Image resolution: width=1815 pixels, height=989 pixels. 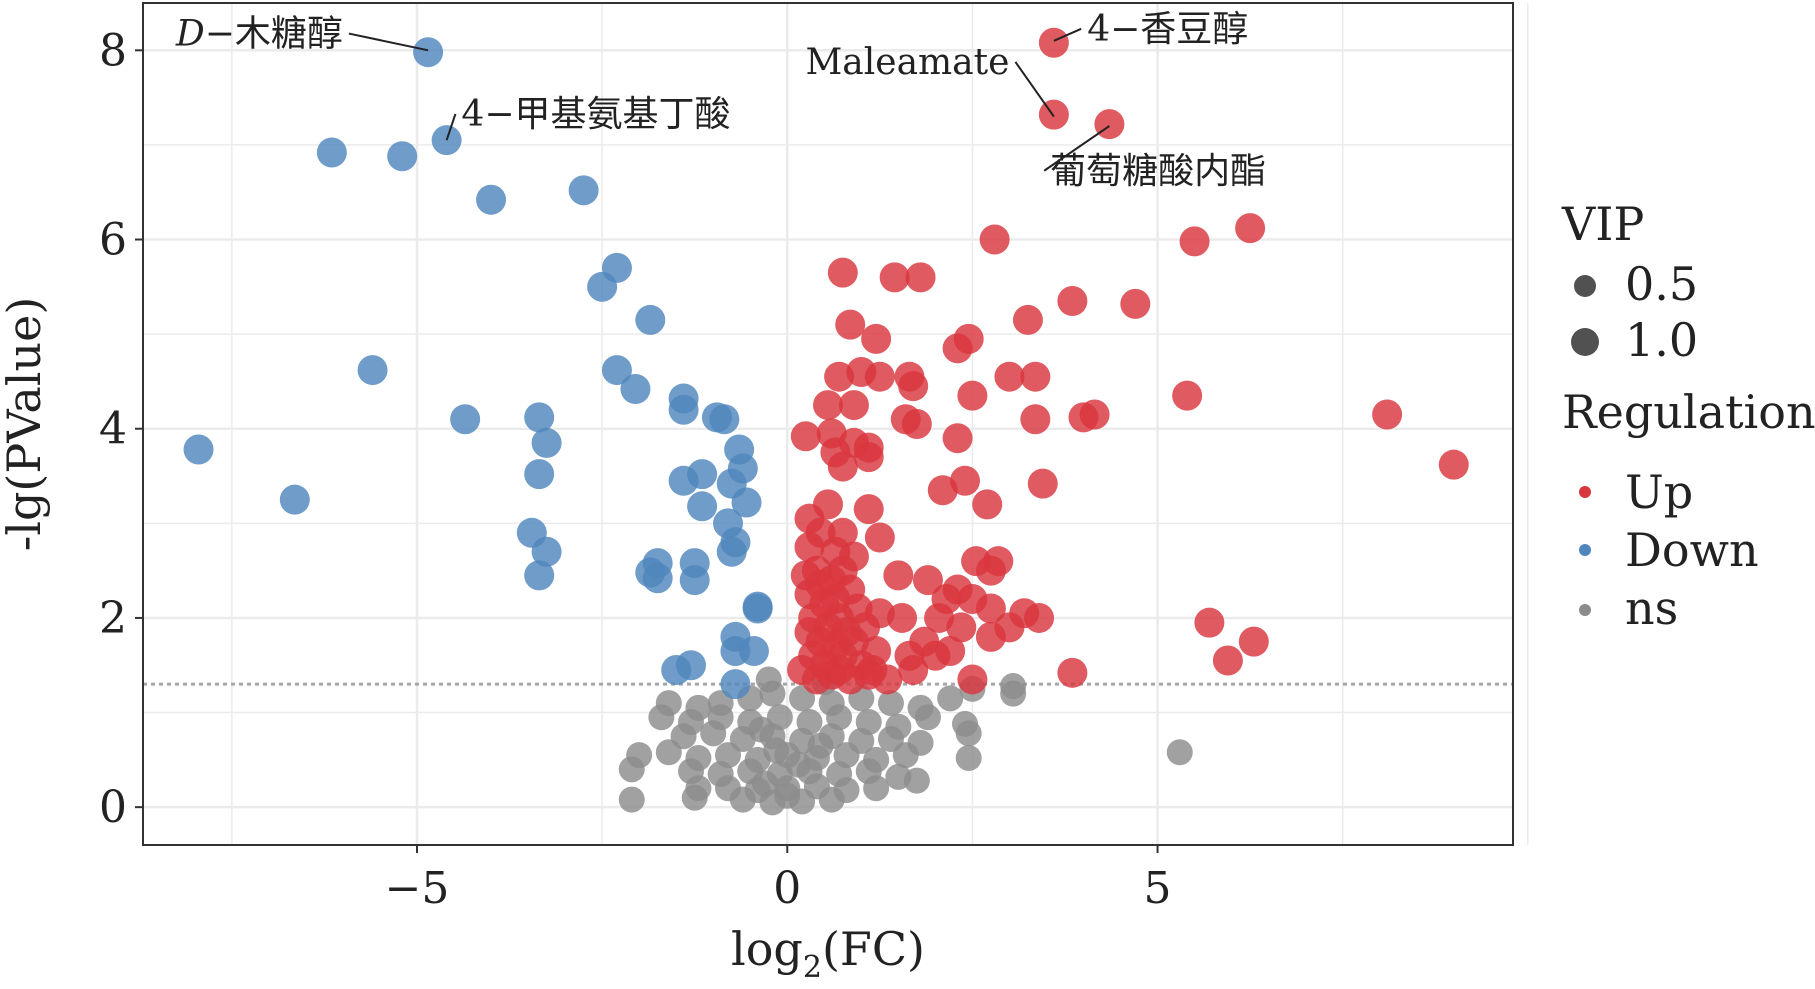 What do you see at coordinates (1585, 286) in the screenshot?
I see `legend-size-key-0.5` at bounding box center [1585, 286].